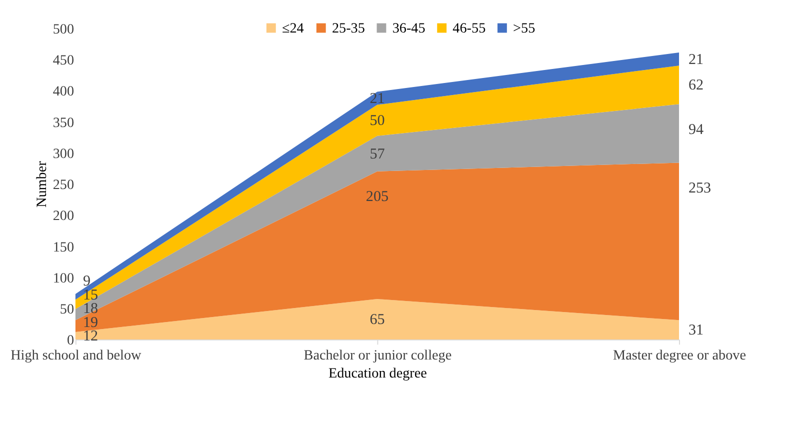 Image resolution: width=812 pixels, height=429 pixels. I want to click on data-label: 12, so click(90, 336).